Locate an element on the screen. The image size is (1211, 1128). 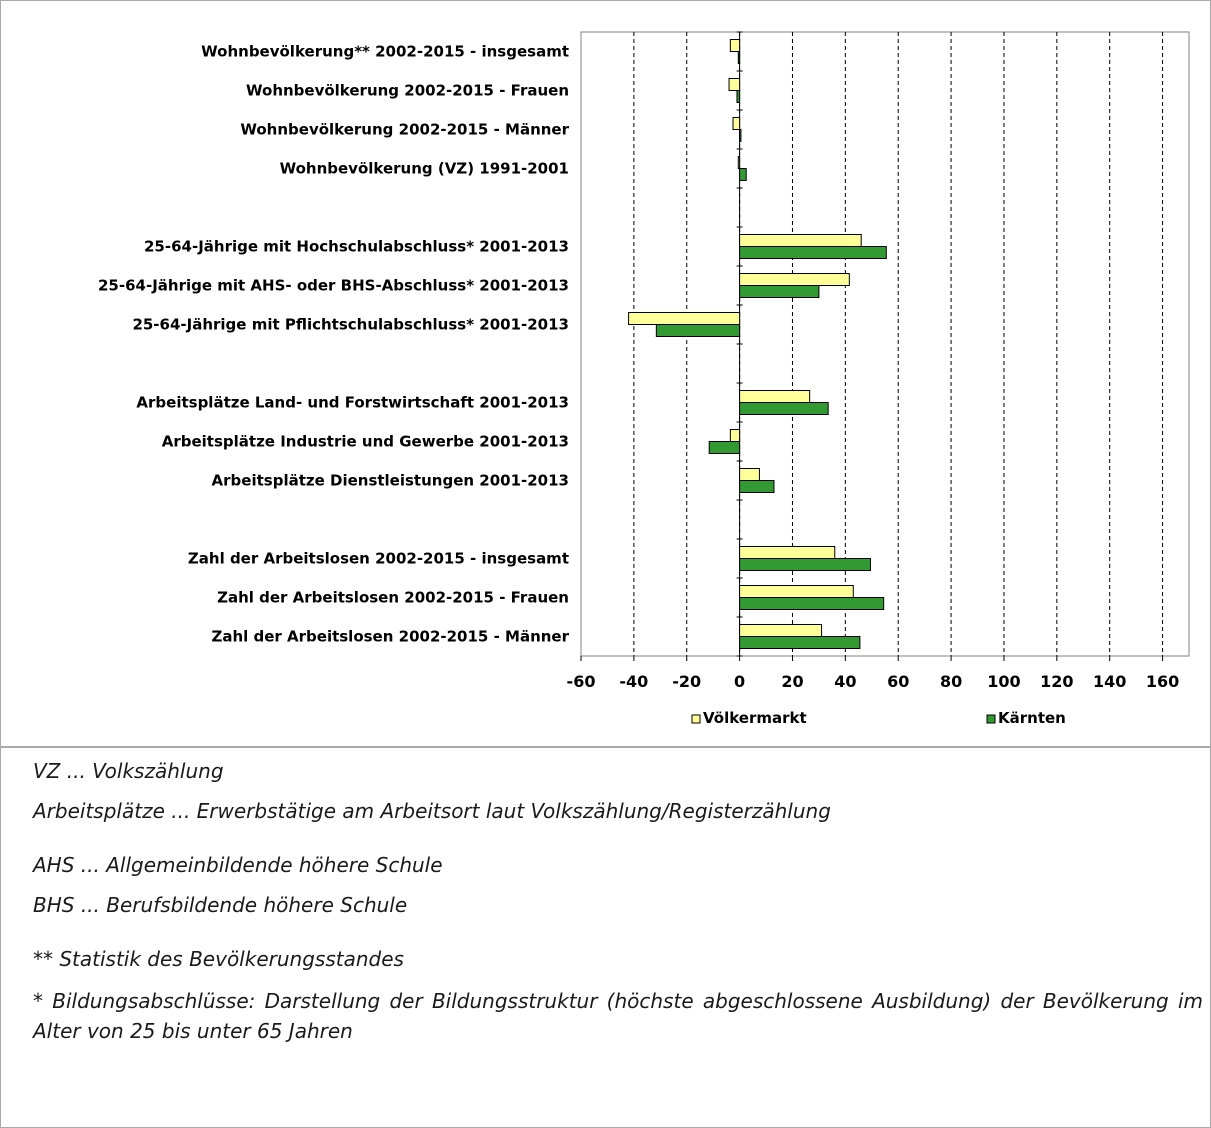
x-tick-label: -40 is located at coordinates (633, 681).